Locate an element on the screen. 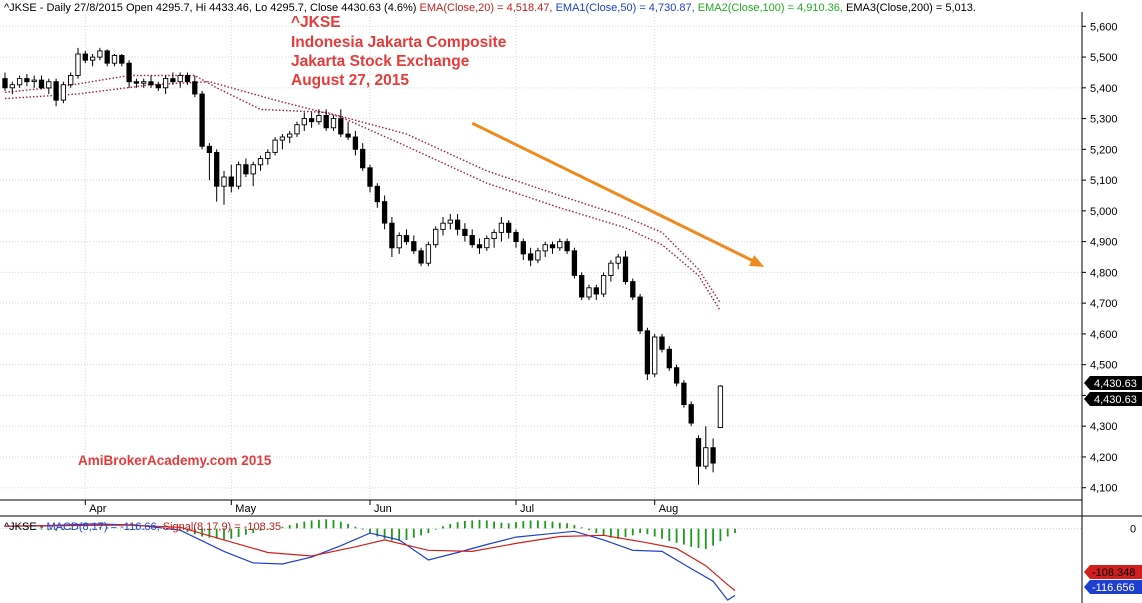  macd-value-text: -116.656 is located at coordinates (1113, 588).